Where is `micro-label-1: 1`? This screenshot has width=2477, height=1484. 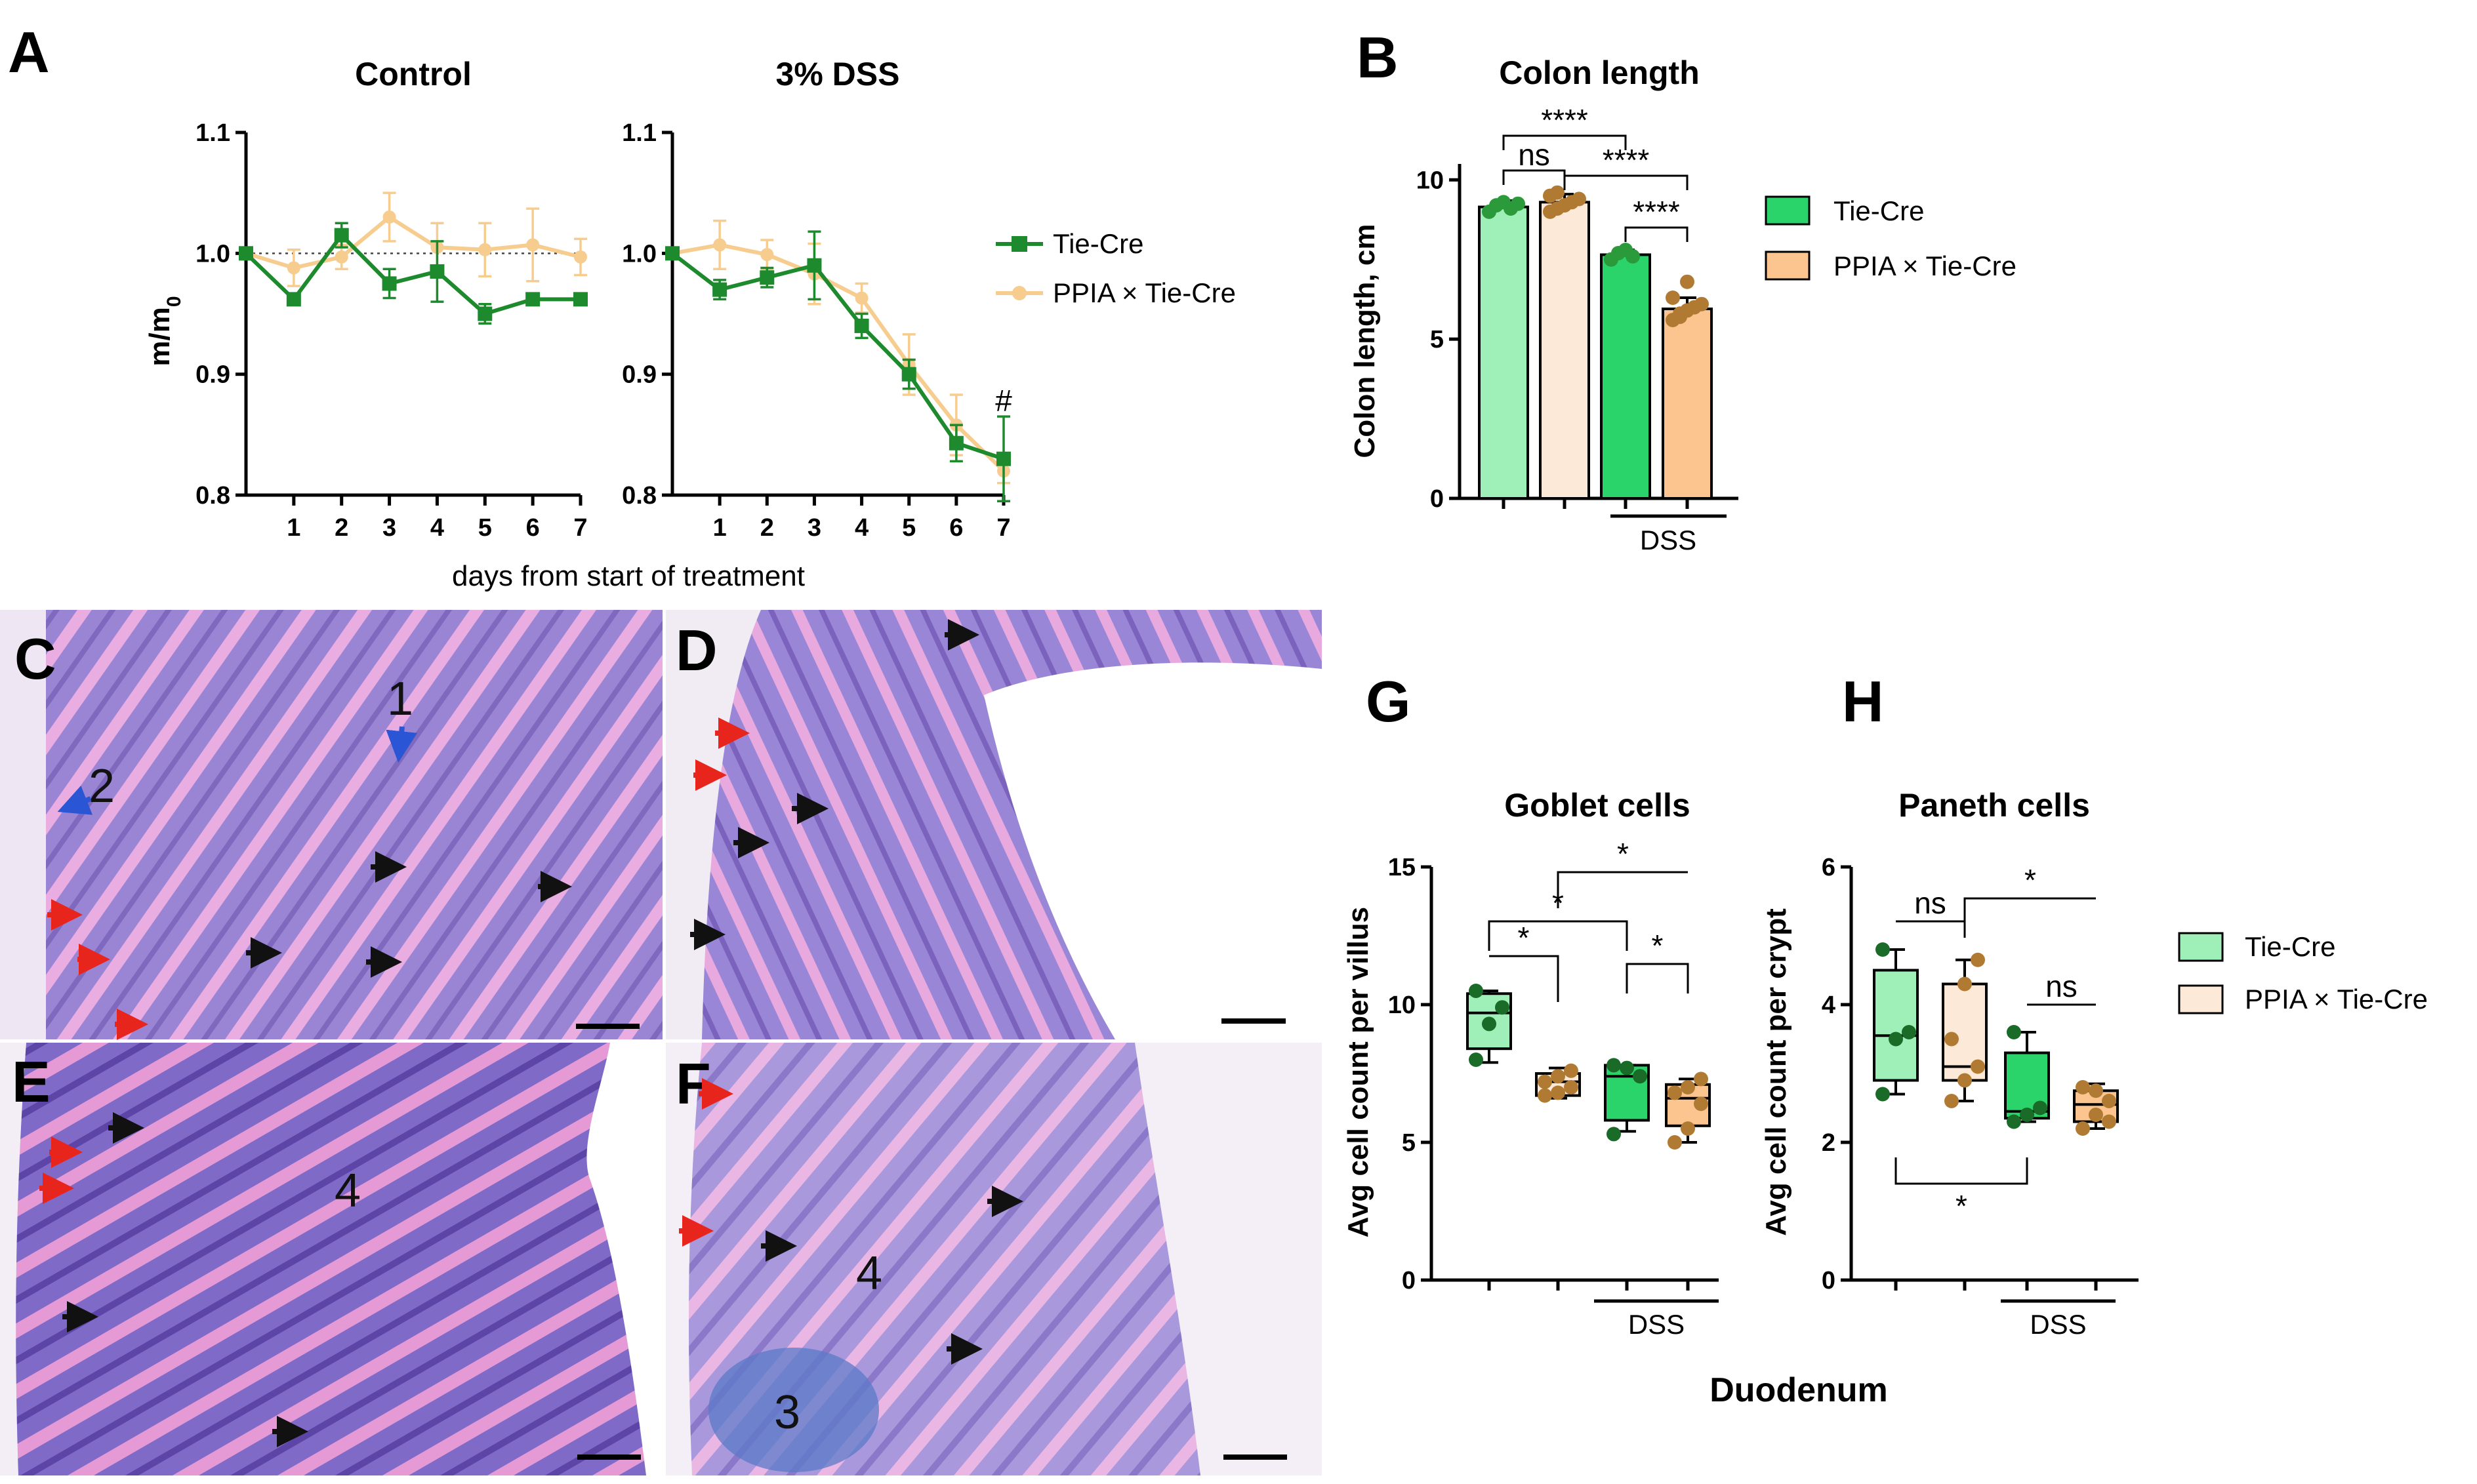
micro-label-1: 1 is located at coordinates (400, 699).